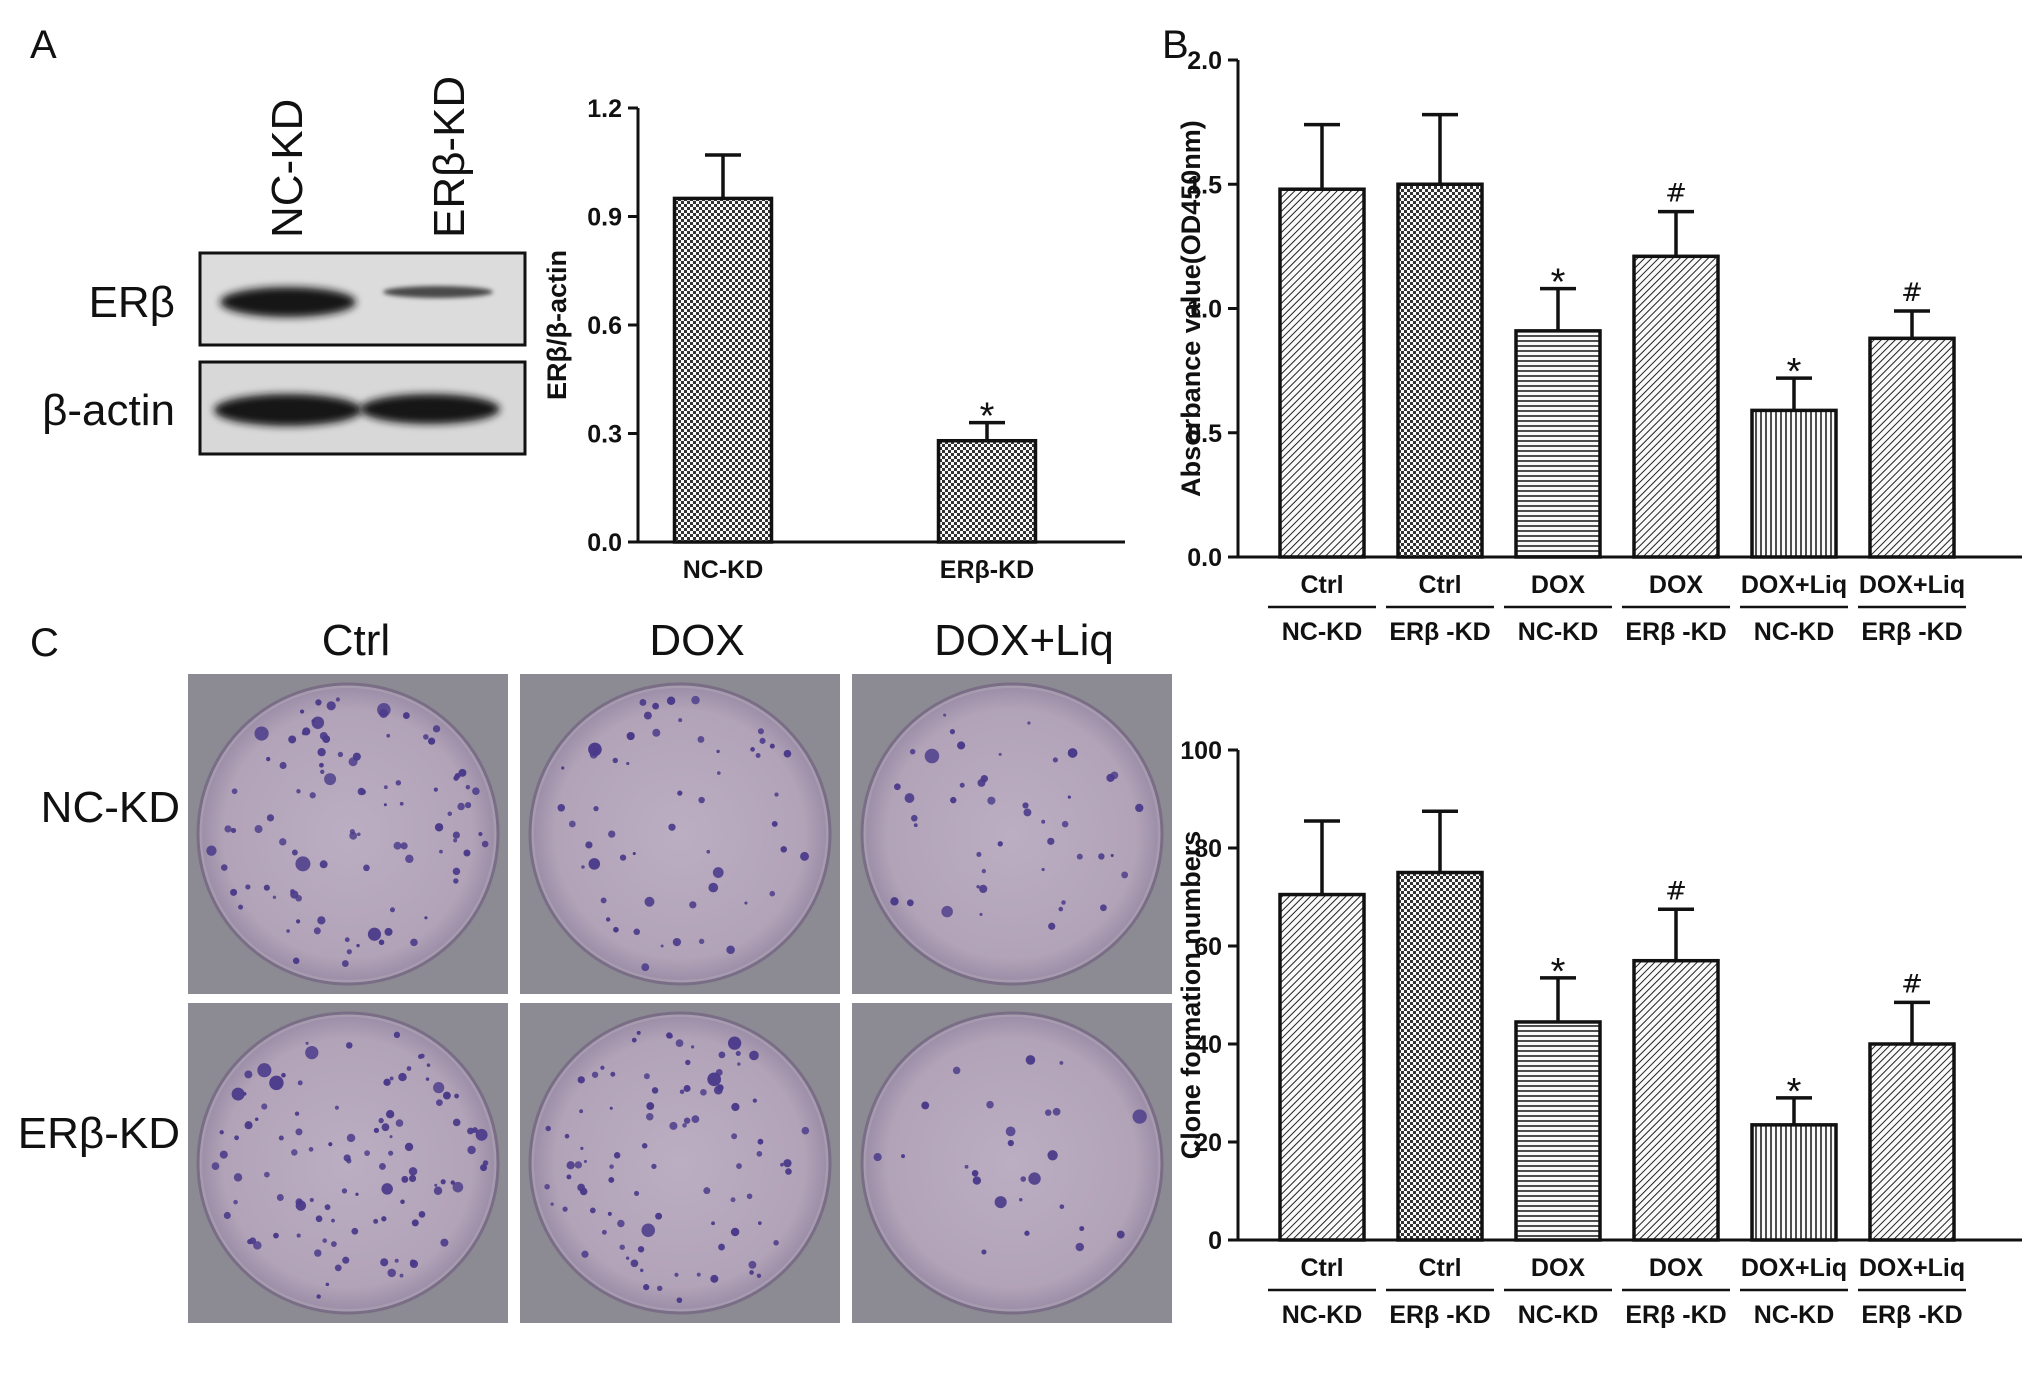 This screenshot has width=2031, height=1377. What do you see at coordinates (438, 292) in the screenshot?
I see `band-erb-erb-kd` at bounding box center [438, 292].